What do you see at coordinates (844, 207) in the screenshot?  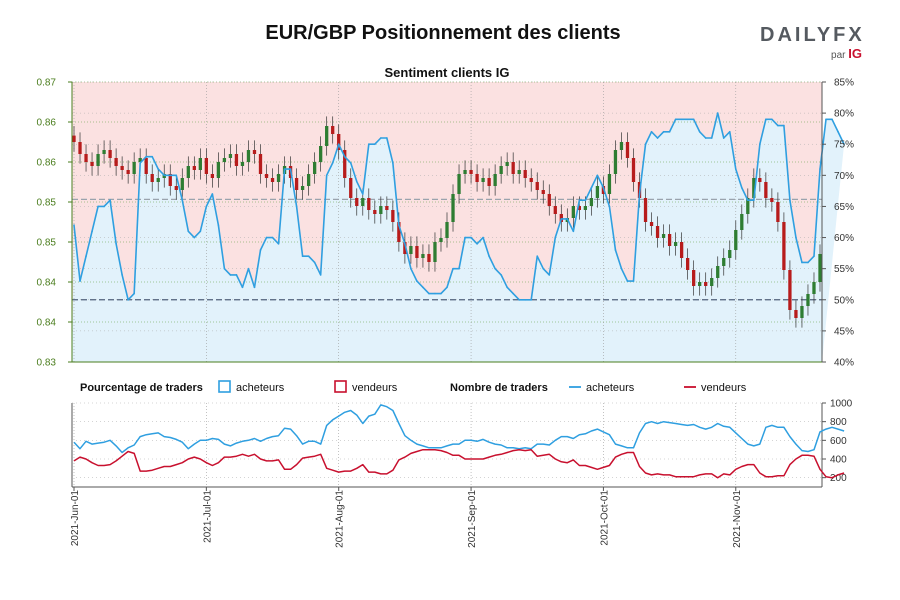 I see `pct-tick-label: 65%` at bounding box center [844, 207].